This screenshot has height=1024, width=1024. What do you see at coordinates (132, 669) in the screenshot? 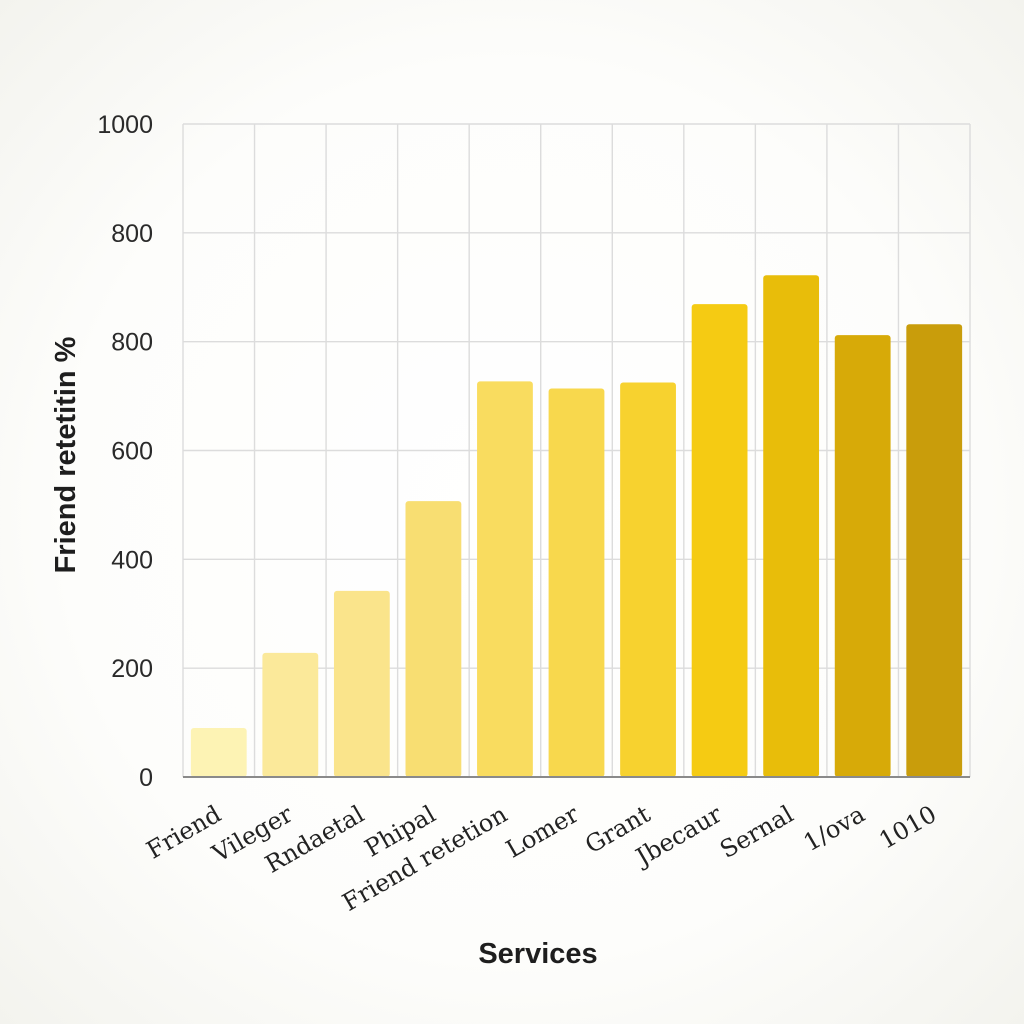
I see `y-tick-label: 200` at bounding box center [132, 669].